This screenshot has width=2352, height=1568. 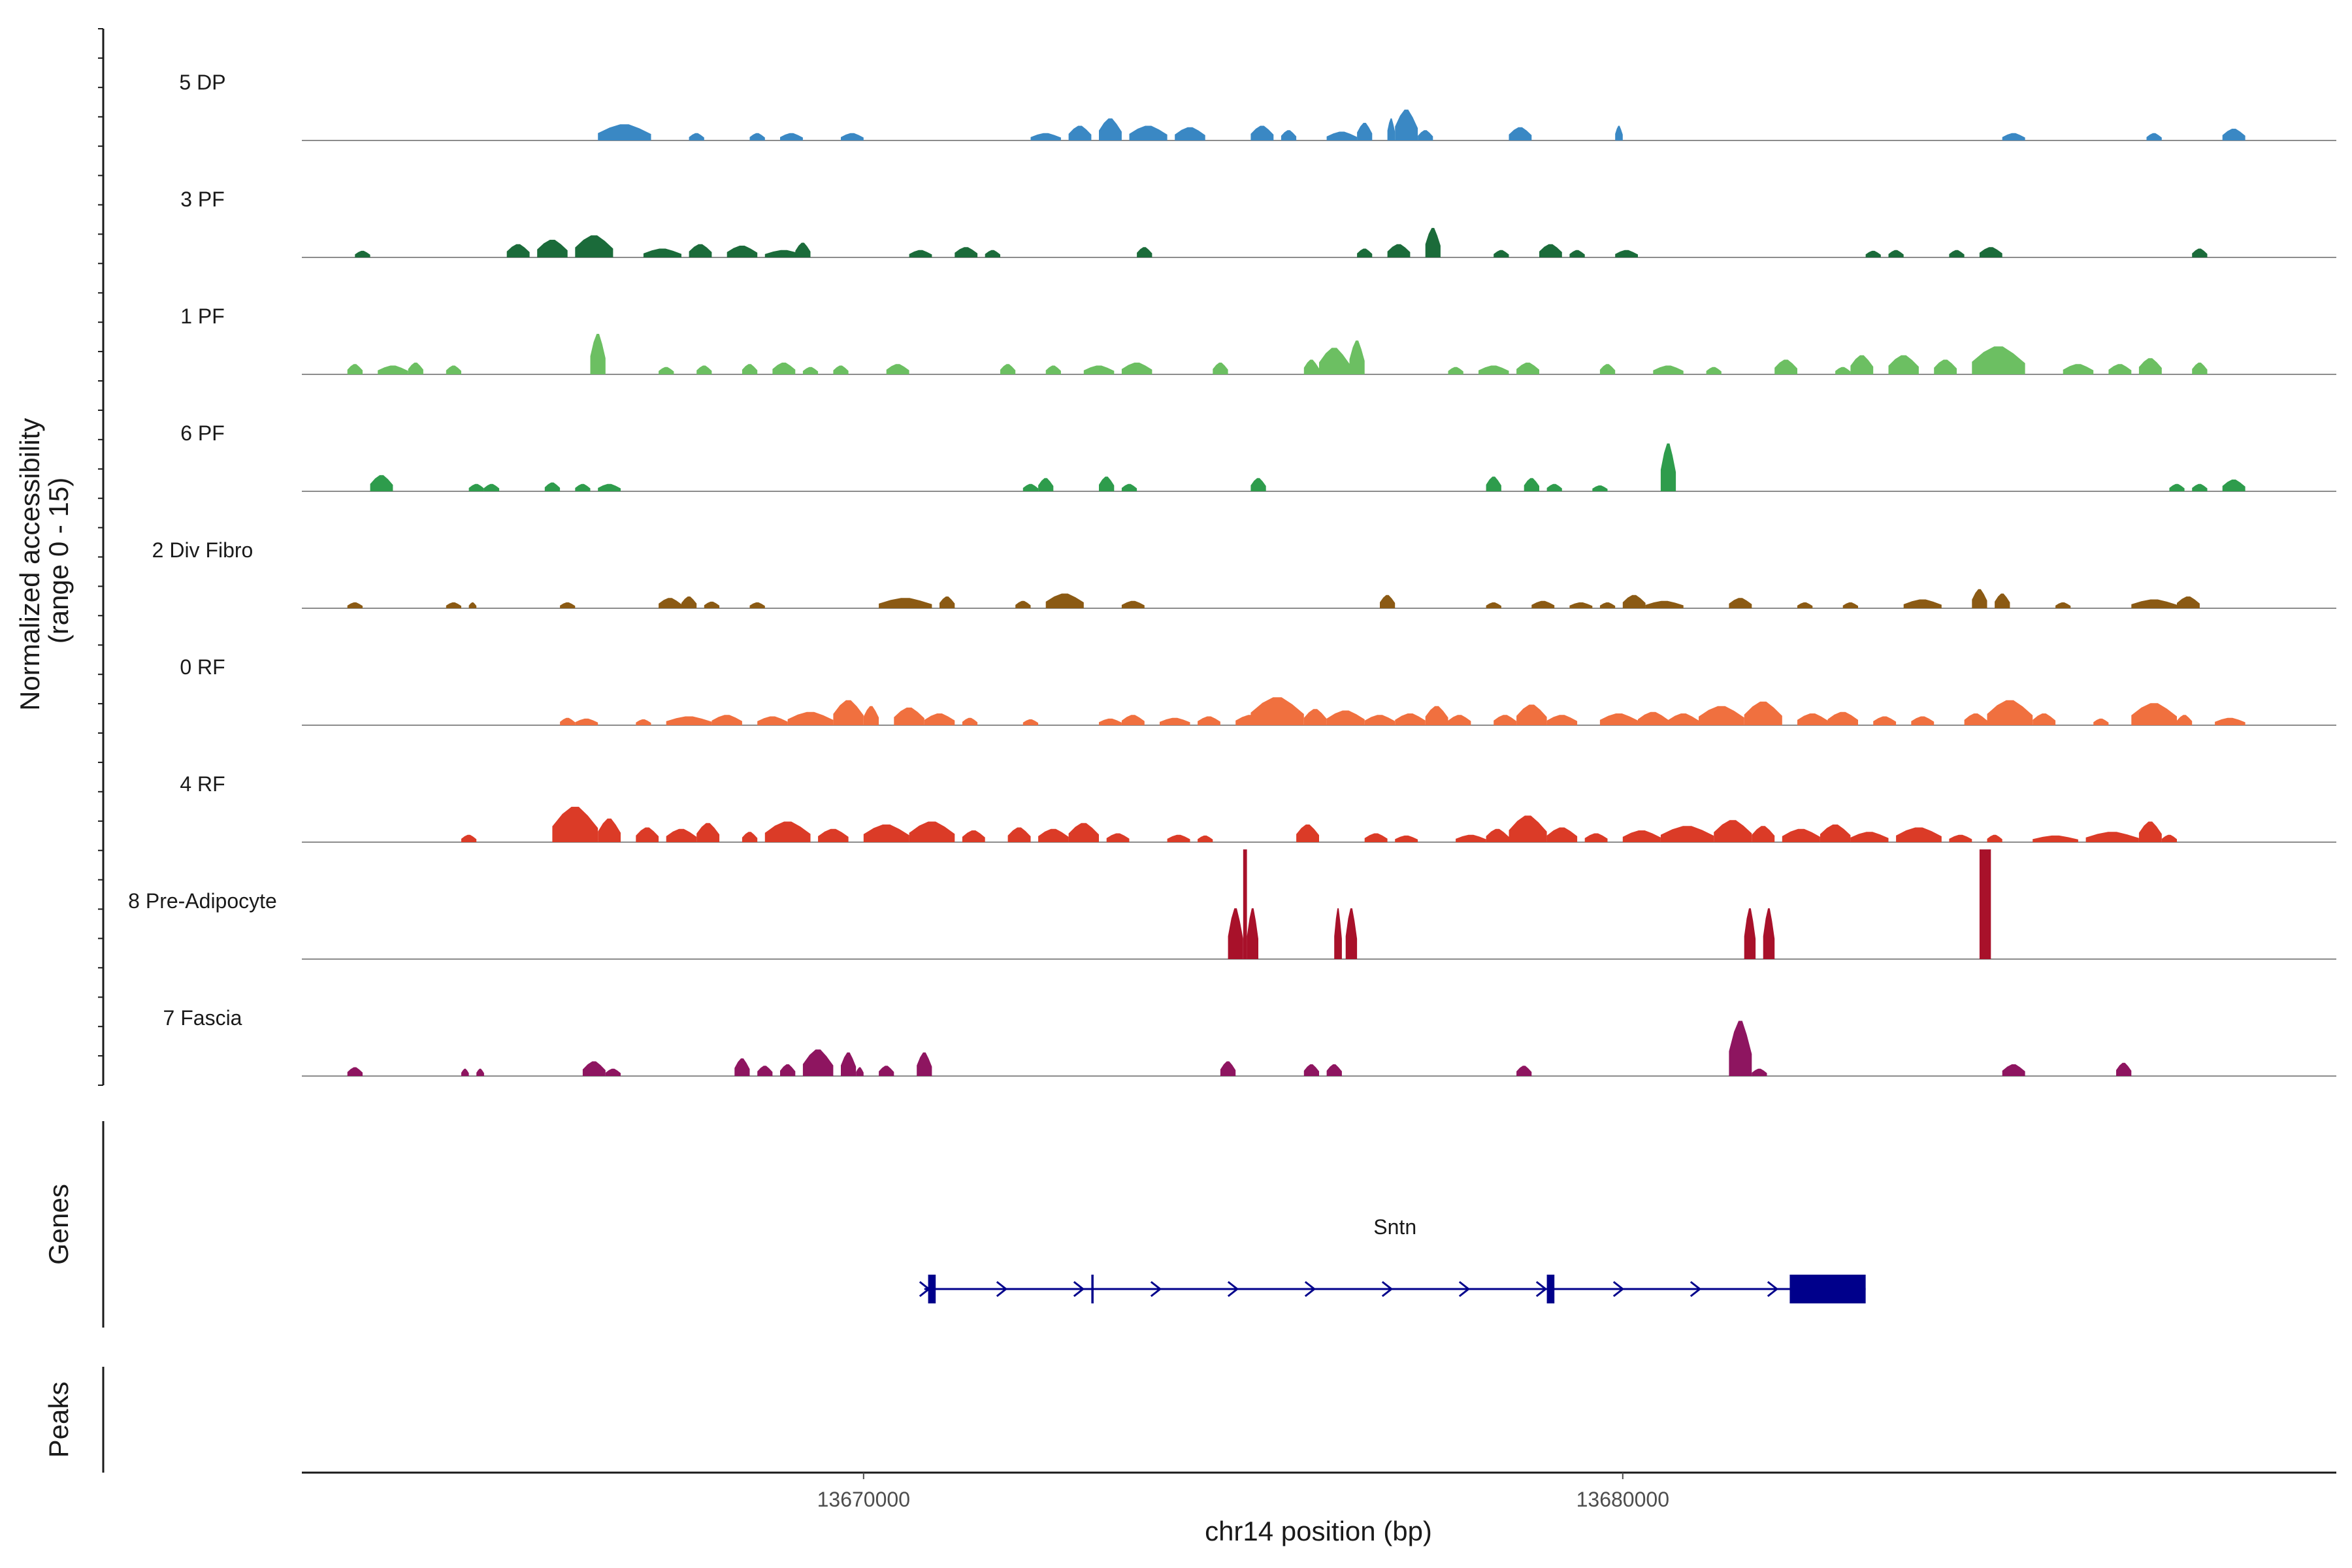 I want to click on x-axis-tick-label: 13680000, so click(x=1622, y=1499).